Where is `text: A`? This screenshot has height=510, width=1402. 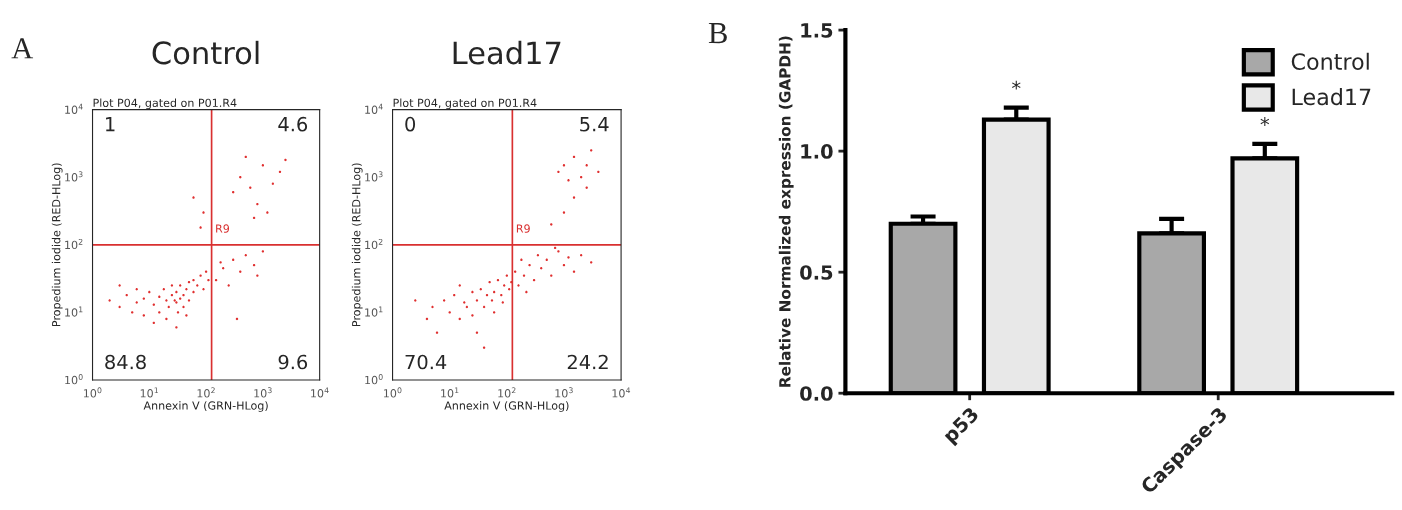 text: A is located at coordinates (22, 48).